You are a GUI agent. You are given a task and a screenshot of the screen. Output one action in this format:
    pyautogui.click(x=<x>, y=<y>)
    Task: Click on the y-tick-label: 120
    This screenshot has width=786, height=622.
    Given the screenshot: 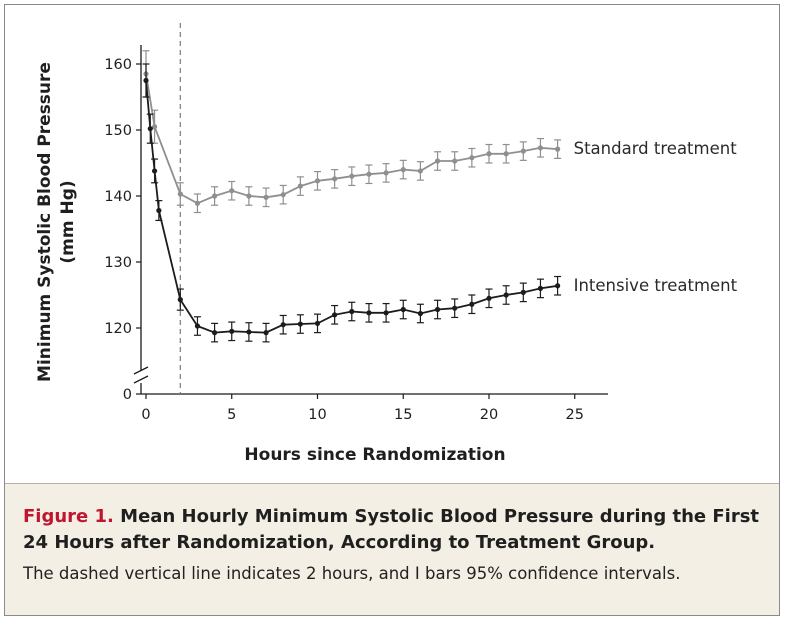 What is the action you would take?
    pyautogui.click(x=118, y=329)
    